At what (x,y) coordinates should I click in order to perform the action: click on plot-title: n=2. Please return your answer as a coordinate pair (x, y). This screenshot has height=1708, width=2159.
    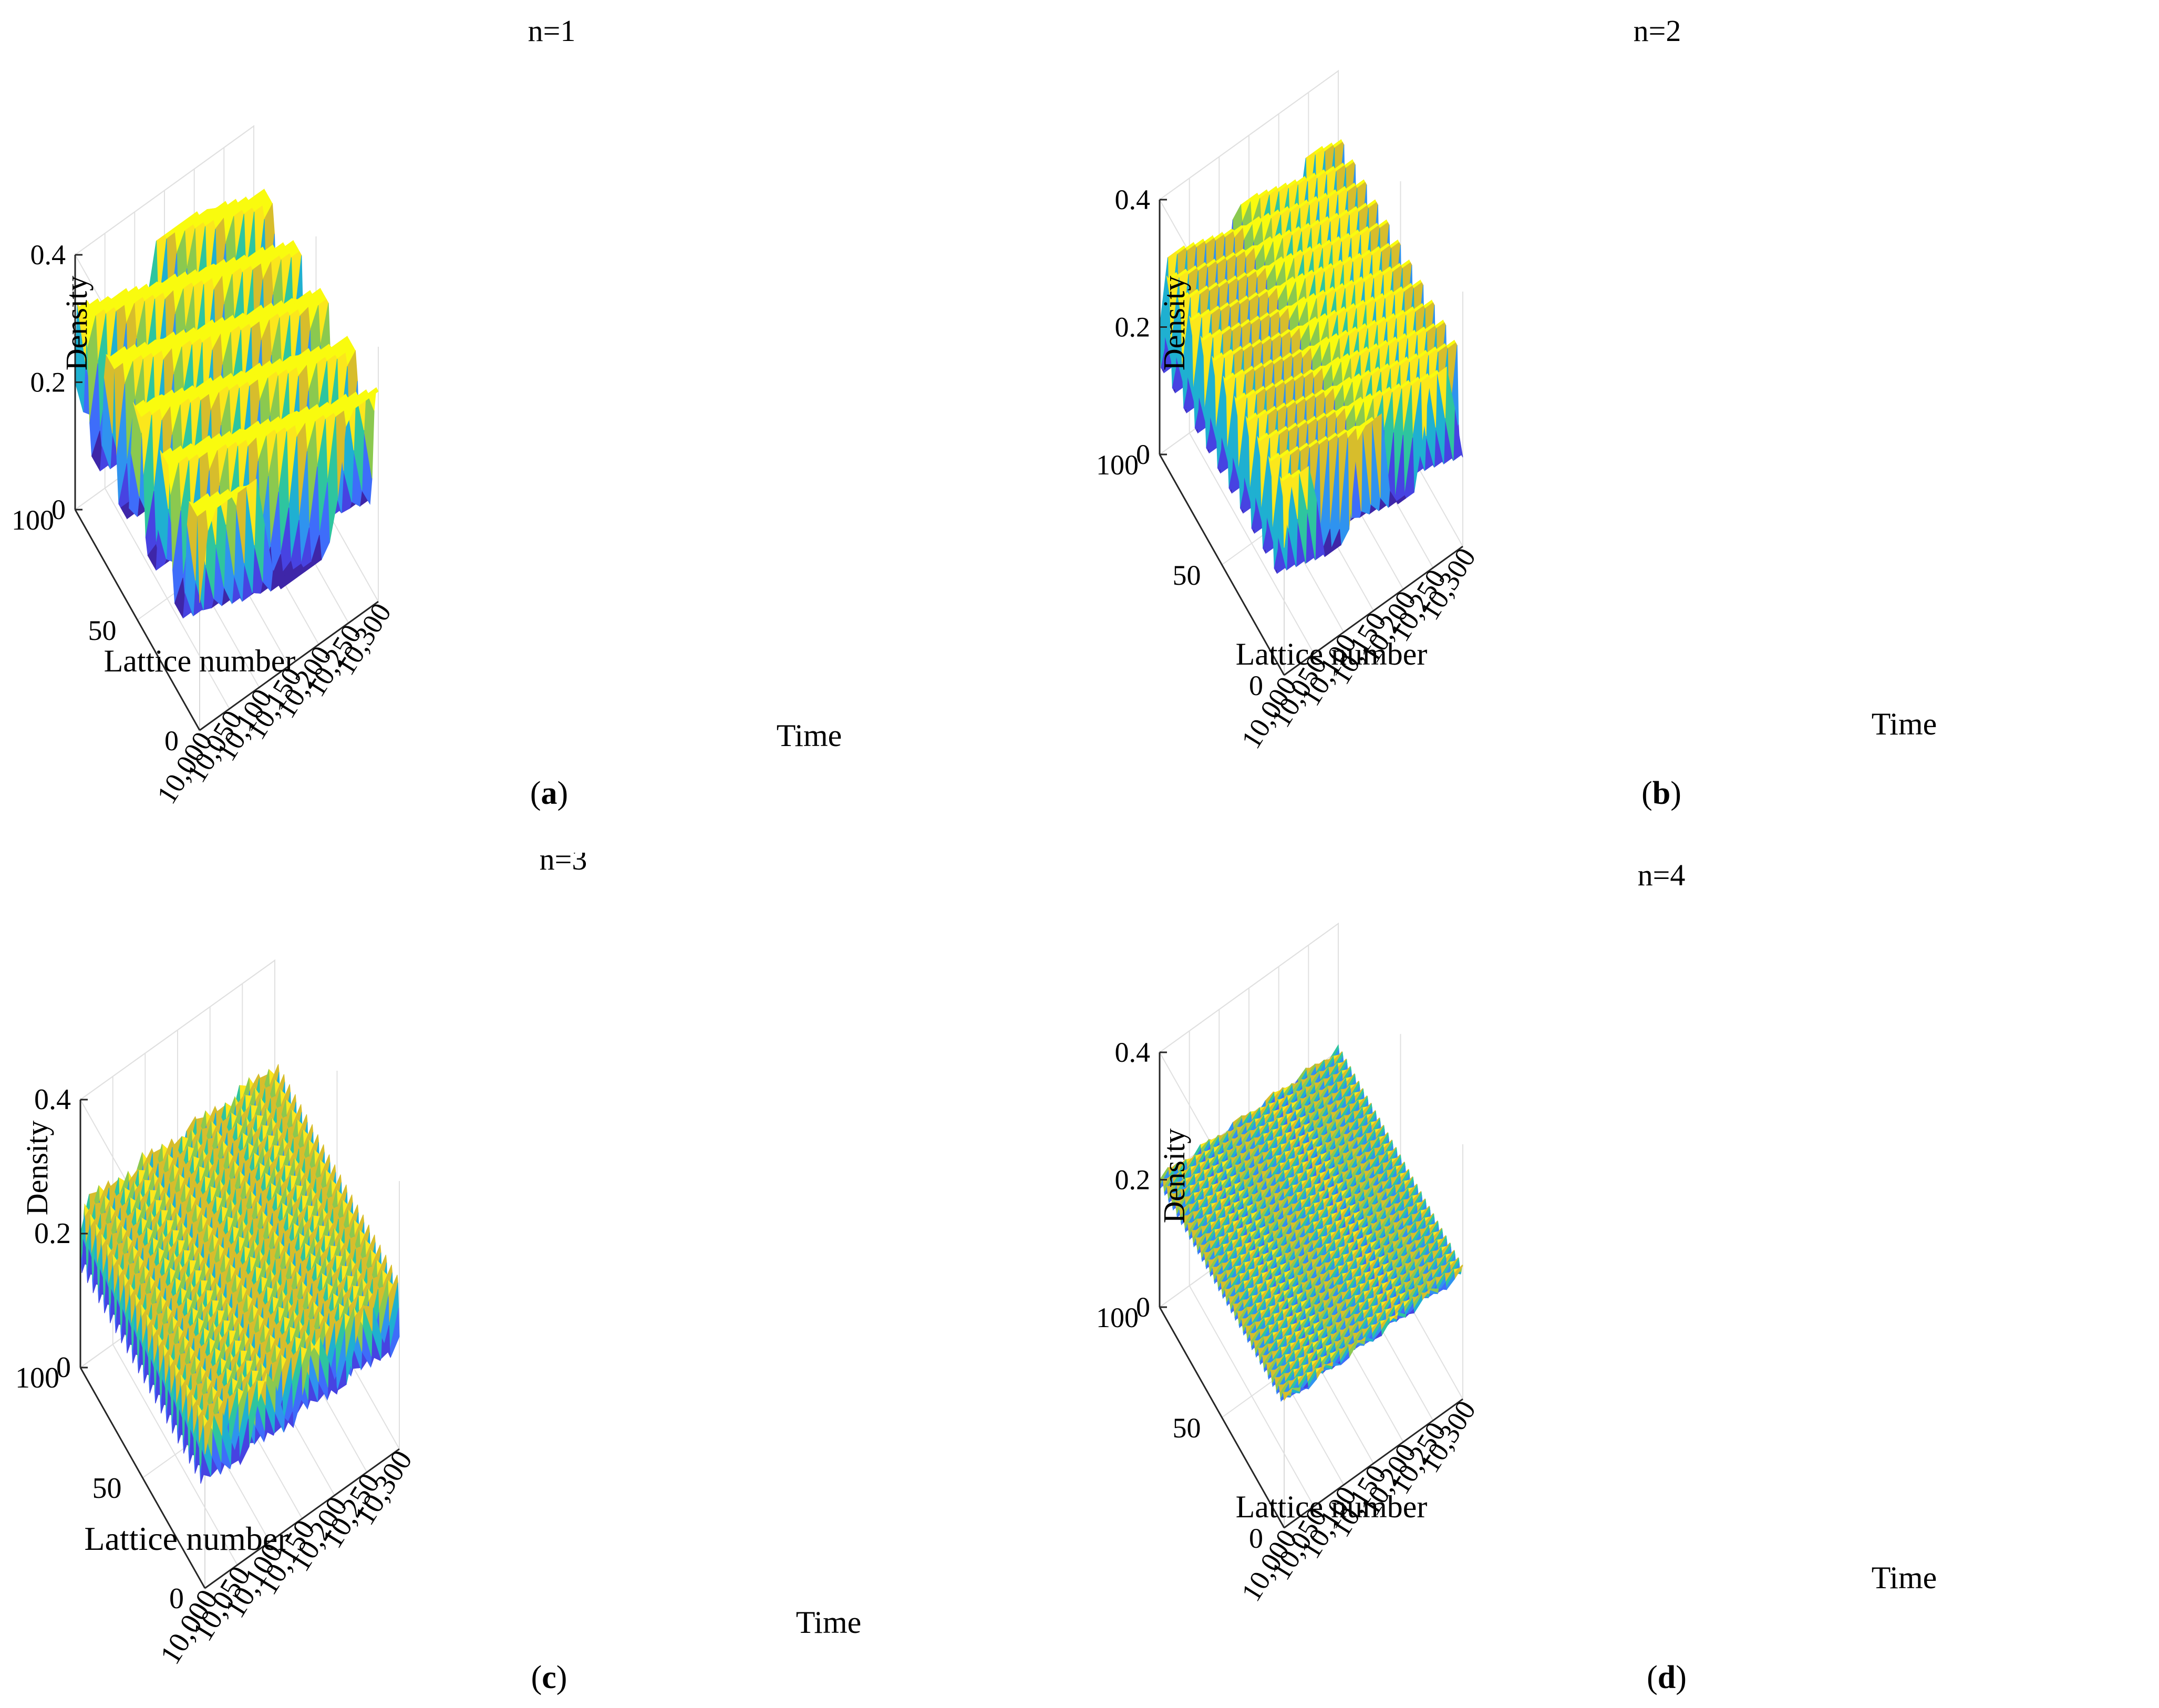
    Looking at the image, I should click on (1658, 31).